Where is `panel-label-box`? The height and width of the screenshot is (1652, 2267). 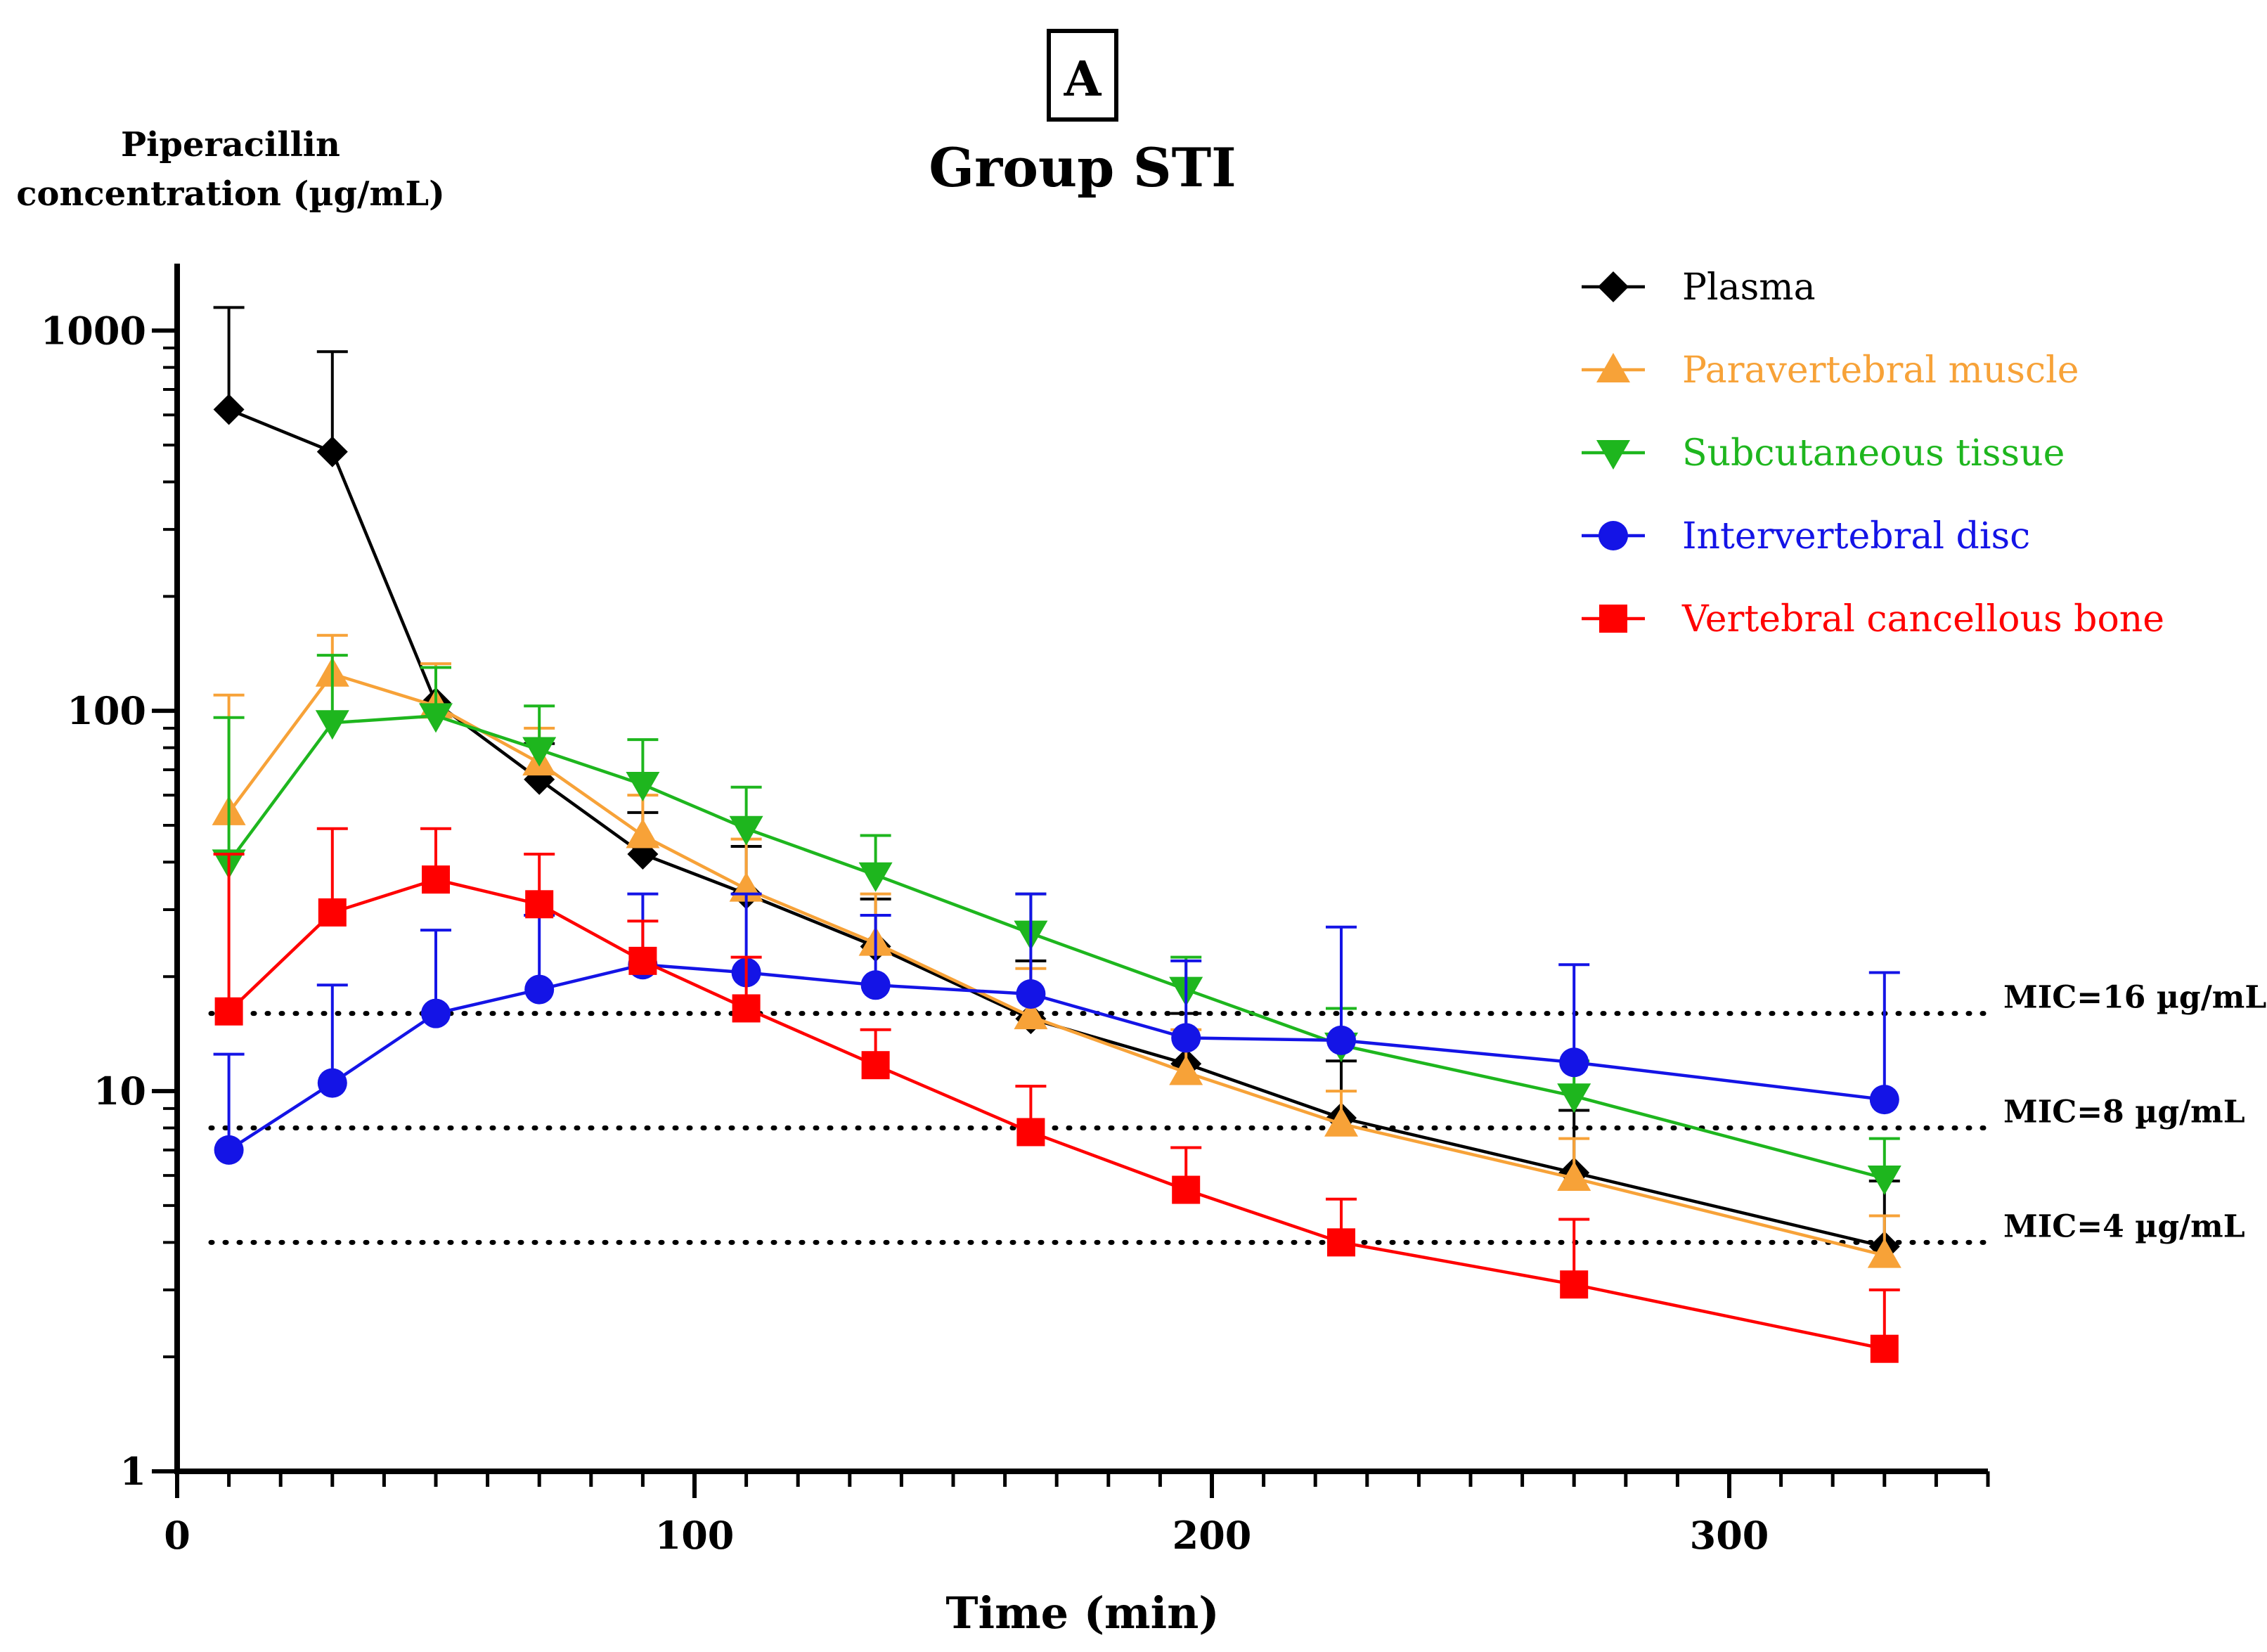 panel-label-box is located at coordinates (1082, 75).